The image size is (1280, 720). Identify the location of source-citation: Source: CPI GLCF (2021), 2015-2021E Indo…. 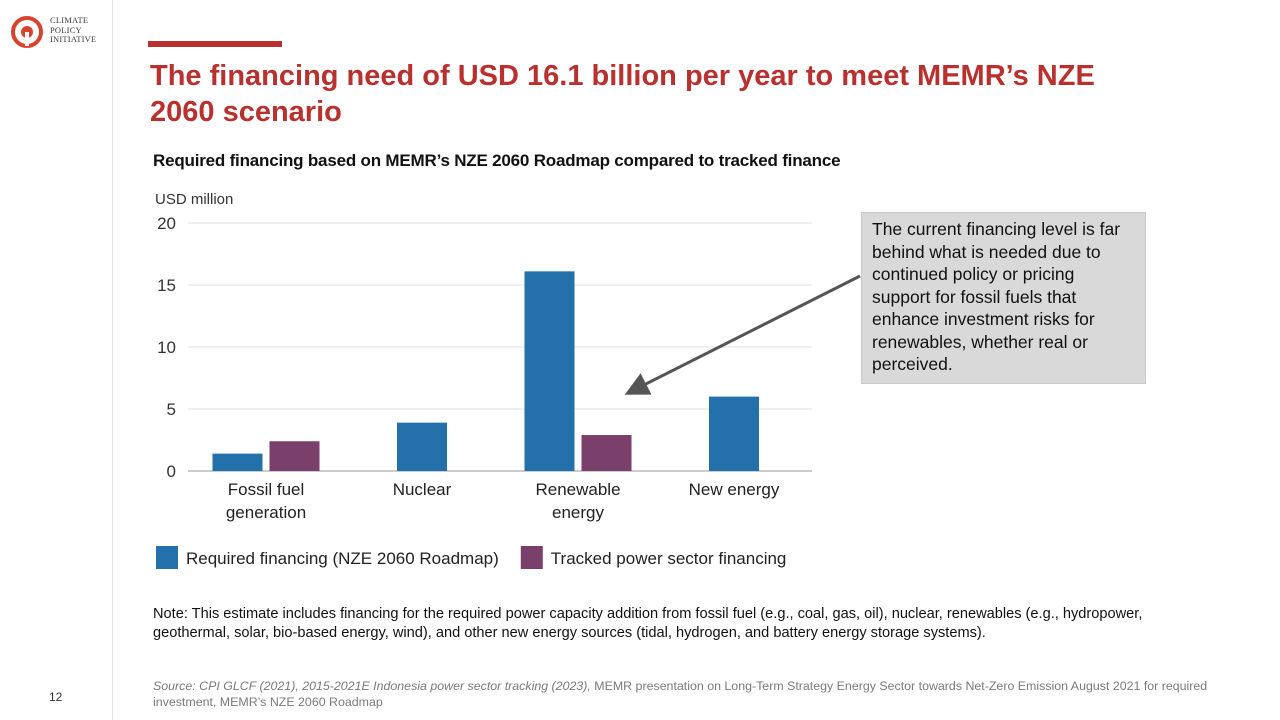
(683, 694).